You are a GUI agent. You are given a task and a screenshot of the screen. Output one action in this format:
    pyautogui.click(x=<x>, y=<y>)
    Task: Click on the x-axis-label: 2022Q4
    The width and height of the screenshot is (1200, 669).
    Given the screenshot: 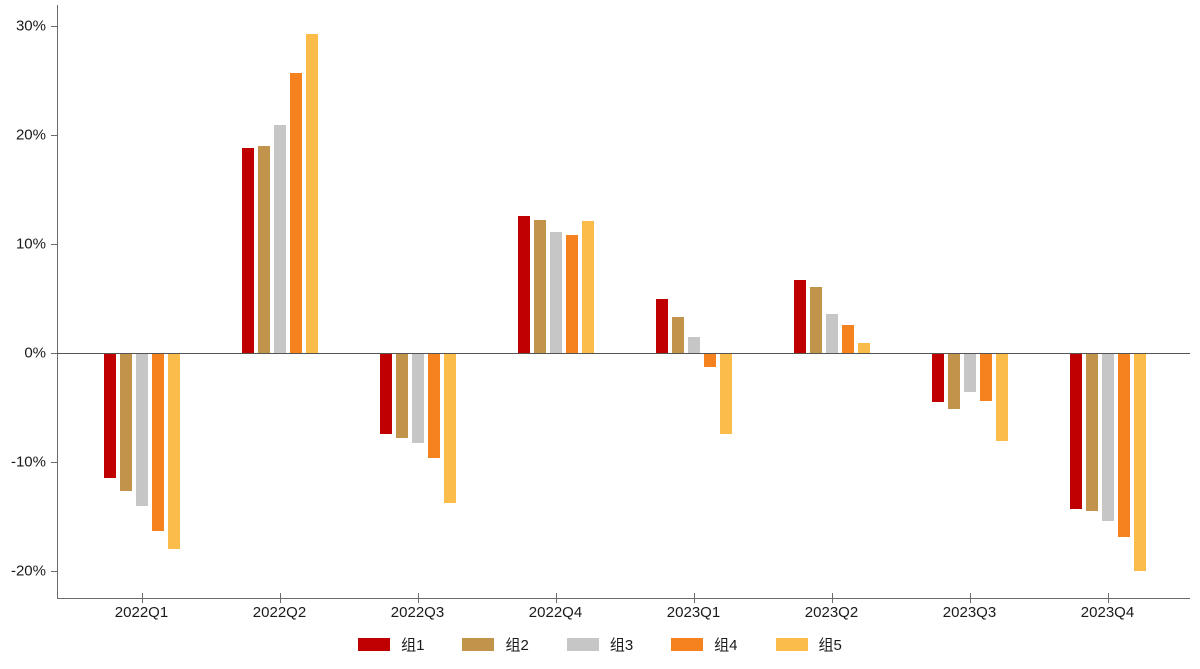 What is the action you would take?
    pyautogui.click(x=555, y=612)
    